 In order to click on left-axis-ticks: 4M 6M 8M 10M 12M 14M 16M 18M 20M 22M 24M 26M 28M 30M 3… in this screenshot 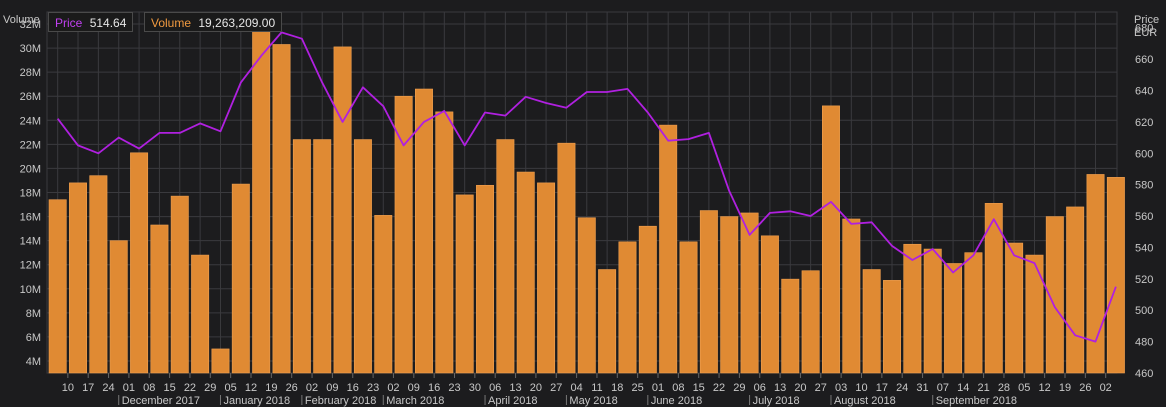, I will do `click(30, 193)`.